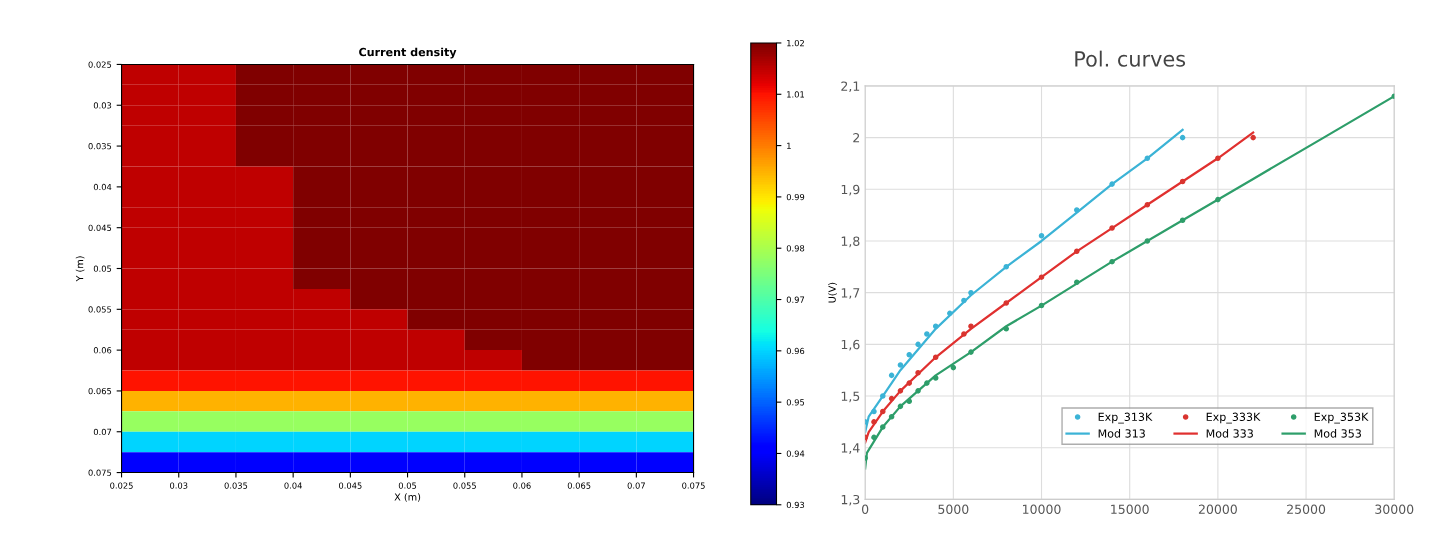  Describe the element at coordinates (850, 397) in the screenshot. I see `y-tick-label: 1,5` at that location.